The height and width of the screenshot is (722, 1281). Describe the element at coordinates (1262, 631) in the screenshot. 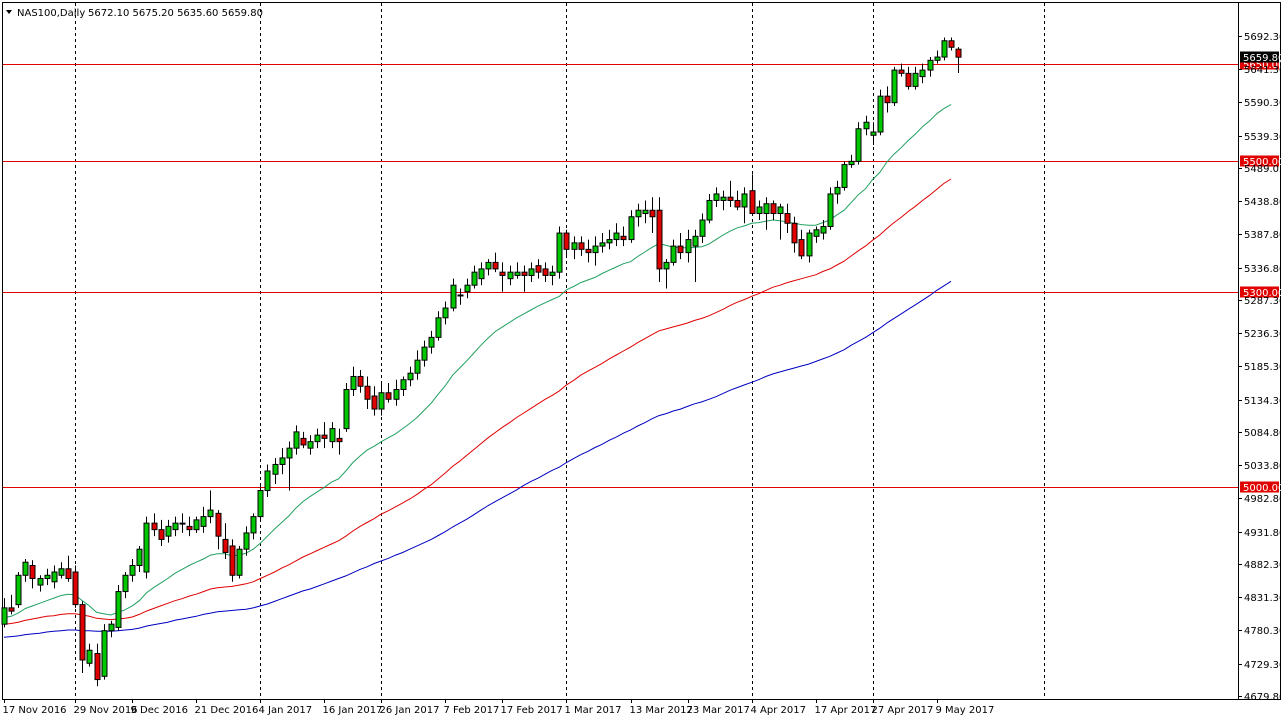

I see `price-tick-label: 4780.30` at that location.